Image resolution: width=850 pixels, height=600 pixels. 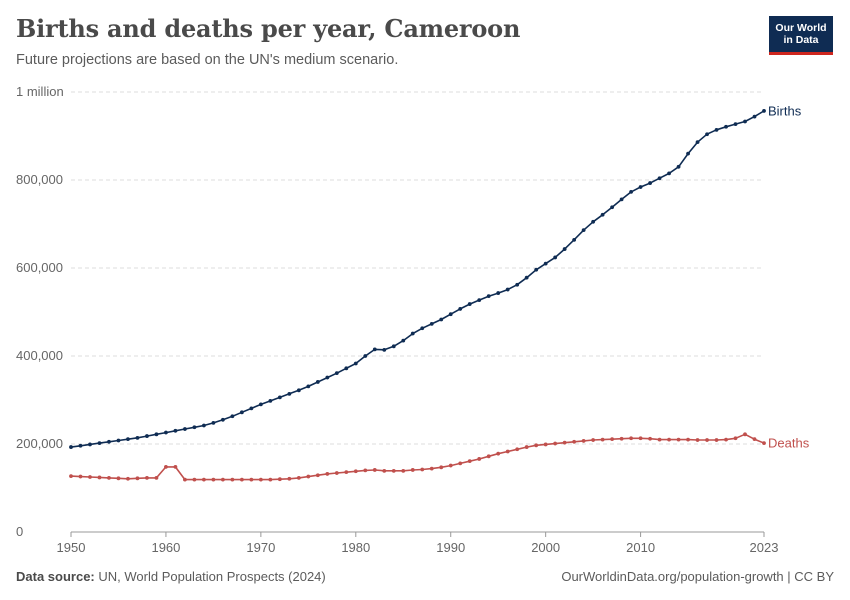 What do you see at coordinates (39, 443) in the screenshot?
I see `y-tick-label: 200,000` at bounding box center [39, 443].